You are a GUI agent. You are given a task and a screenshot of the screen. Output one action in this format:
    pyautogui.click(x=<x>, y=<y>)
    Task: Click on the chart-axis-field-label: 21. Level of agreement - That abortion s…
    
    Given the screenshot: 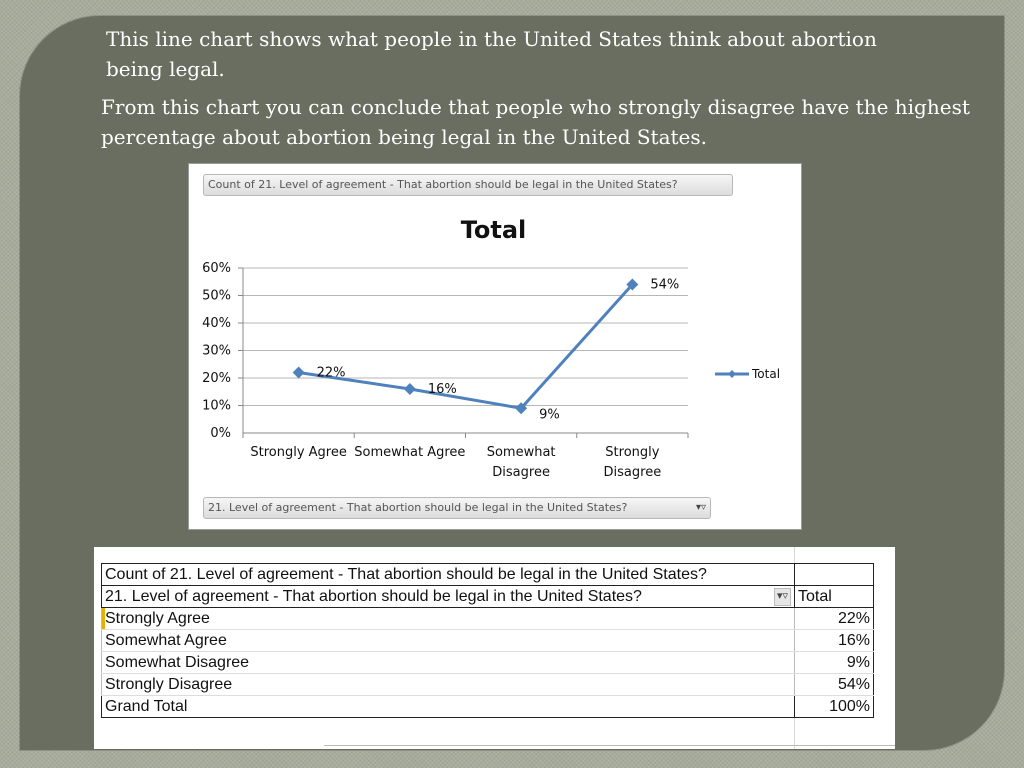 What is the action you would take?
    pyautogui.click(x=418, y=507)
    